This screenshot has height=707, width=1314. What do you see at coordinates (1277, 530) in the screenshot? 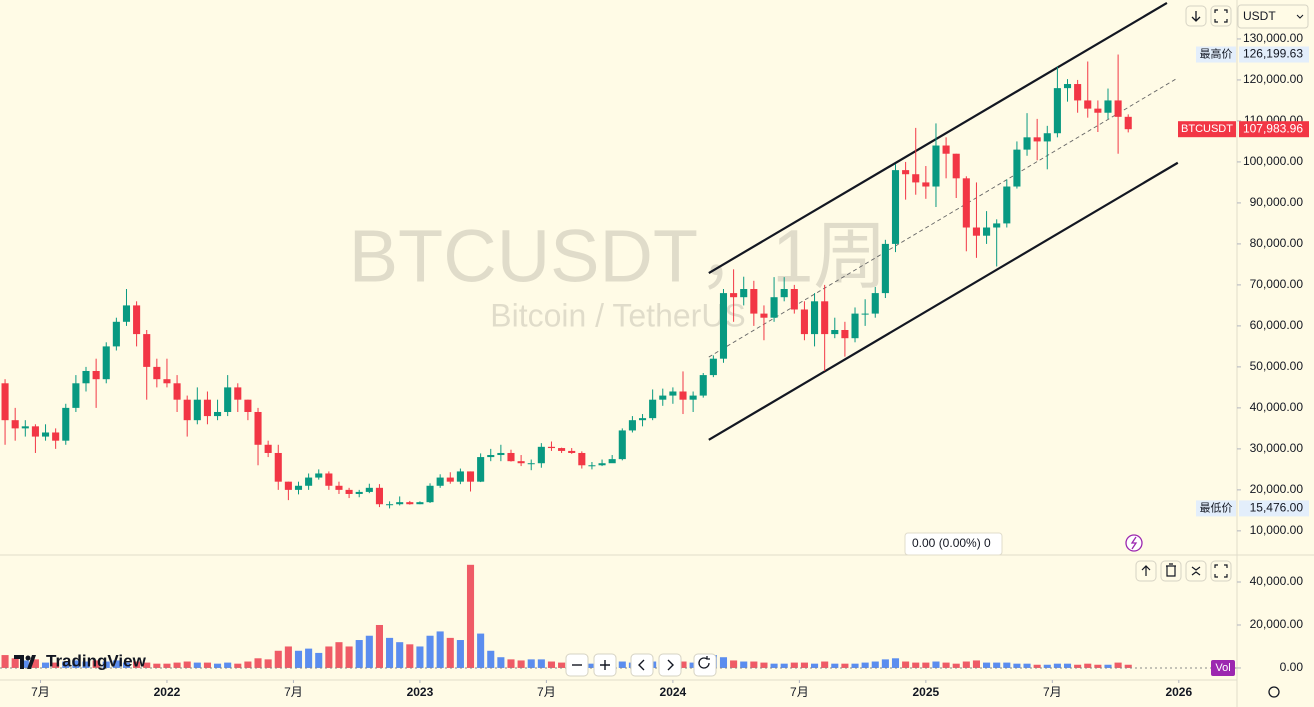
I see `y-tick-label: 10,000.00` at bounding box center [1277, 530].